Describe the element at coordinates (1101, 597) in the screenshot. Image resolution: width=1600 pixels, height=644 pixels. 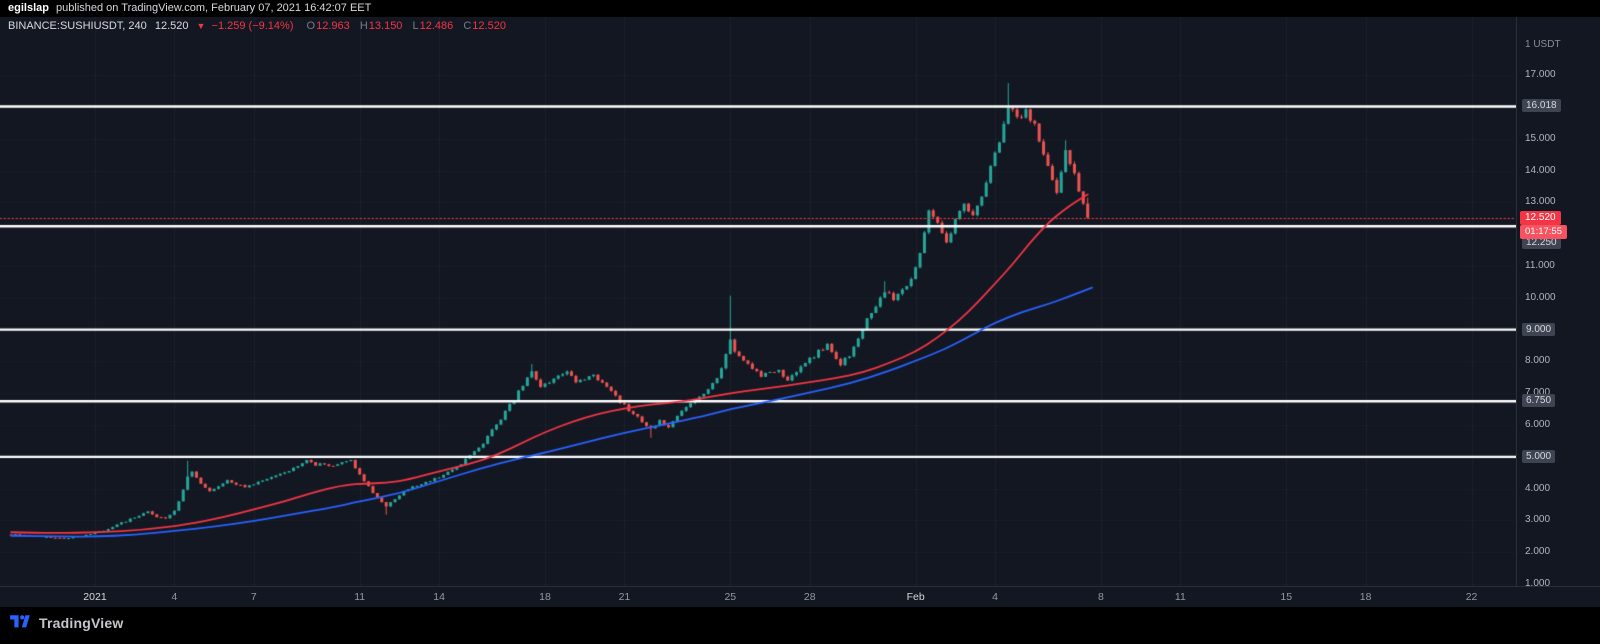
I see `time-tick-label: 8` at that location.